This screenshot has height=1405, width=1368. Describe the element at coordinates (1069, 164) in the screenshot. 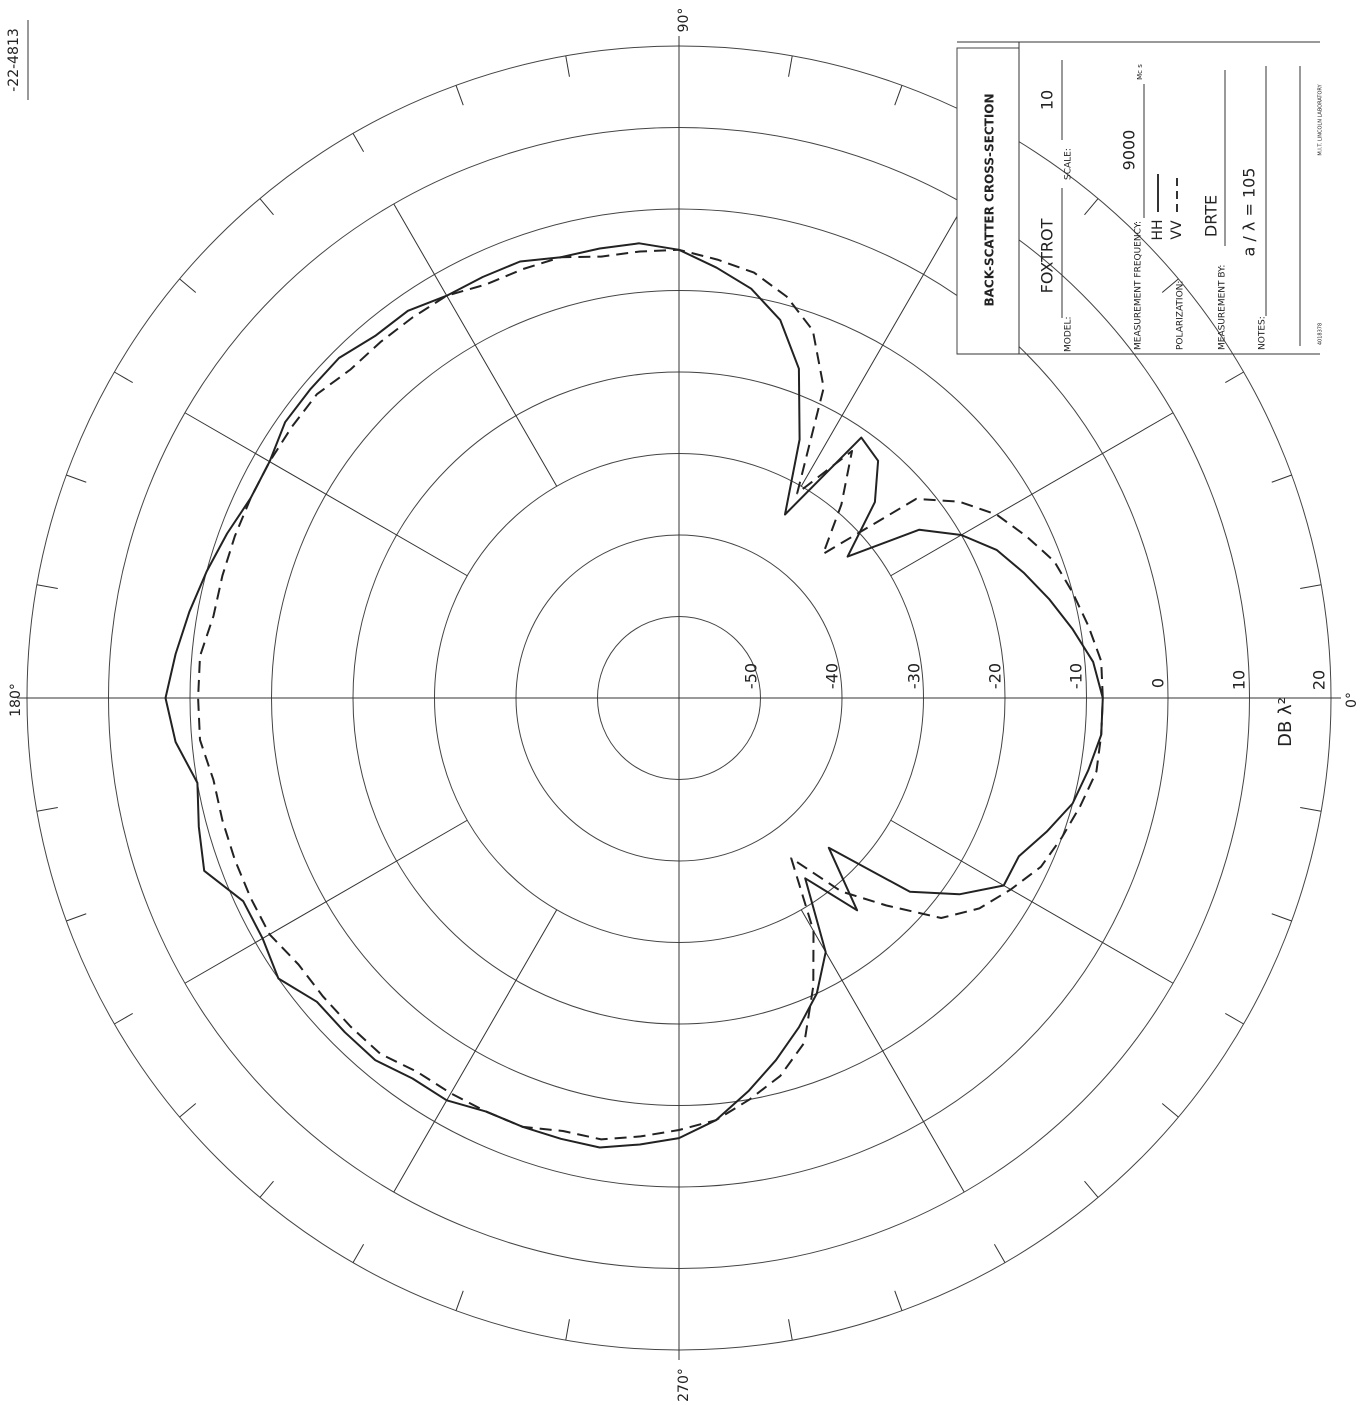

I see `scale-label: SCALE:` at that location.